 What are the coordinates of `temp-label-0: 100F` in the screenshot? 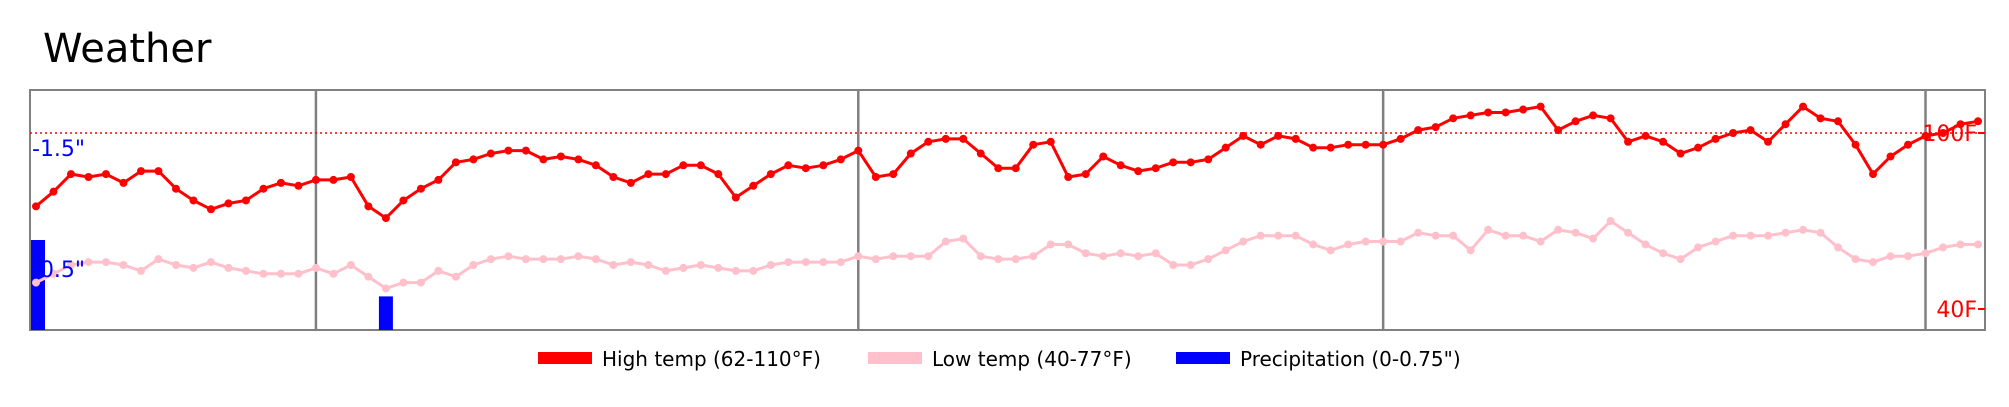 It's located at (1949, 134).